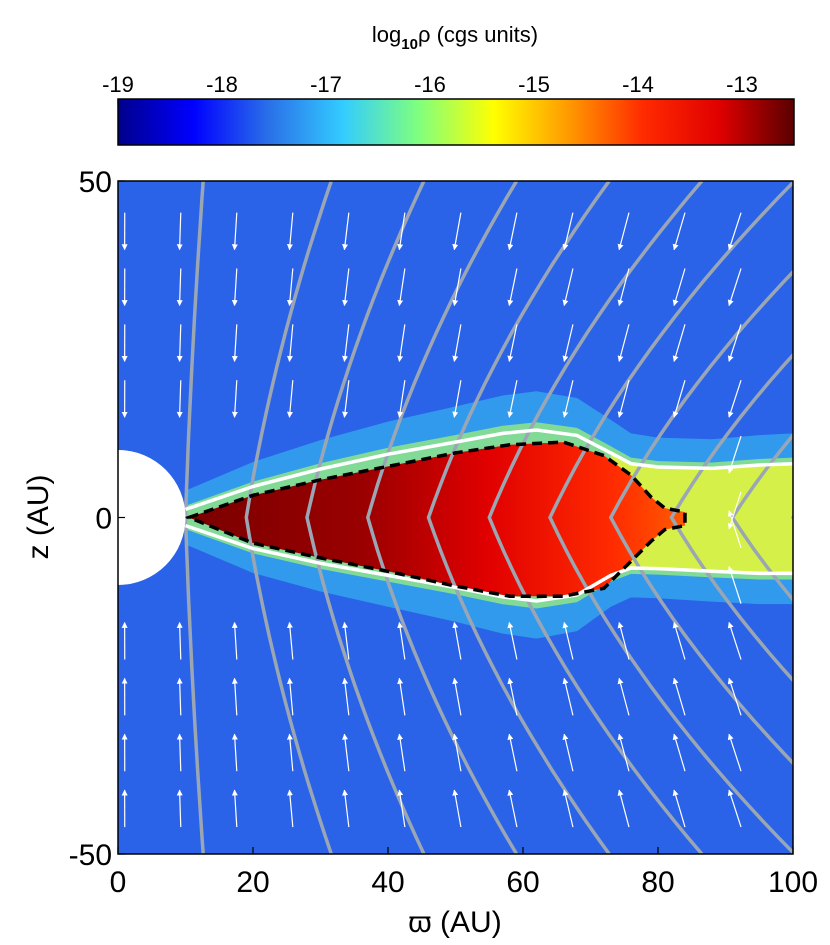  What do you see at coordinates (478, 34) in the screenshot?
I see `colorbar-title-rest: ρ (cgs units)` at bounding box center [478, 34].